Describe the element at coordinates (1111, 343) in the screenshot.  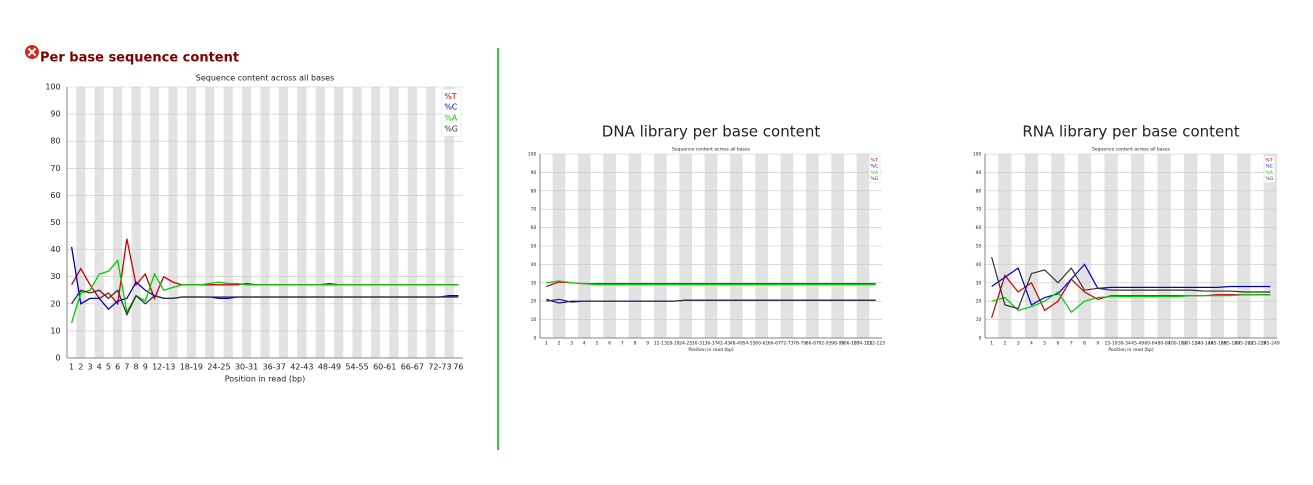
I see `x-tick-label: 15-19` at that location.